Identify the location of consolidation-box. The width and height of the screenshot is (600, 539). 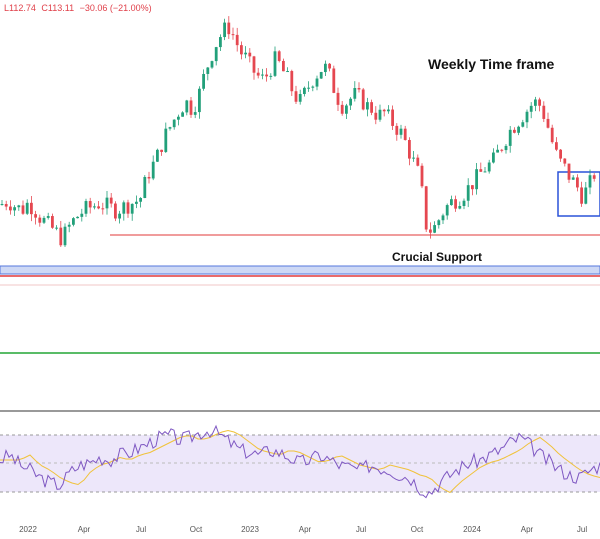
(578, 194).